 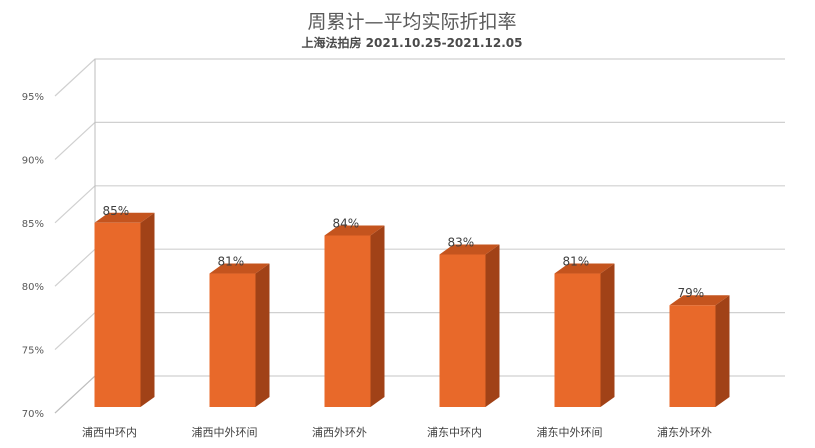 I want to click on x-category-label: 浦西中环内, so click(x=109, y=432).